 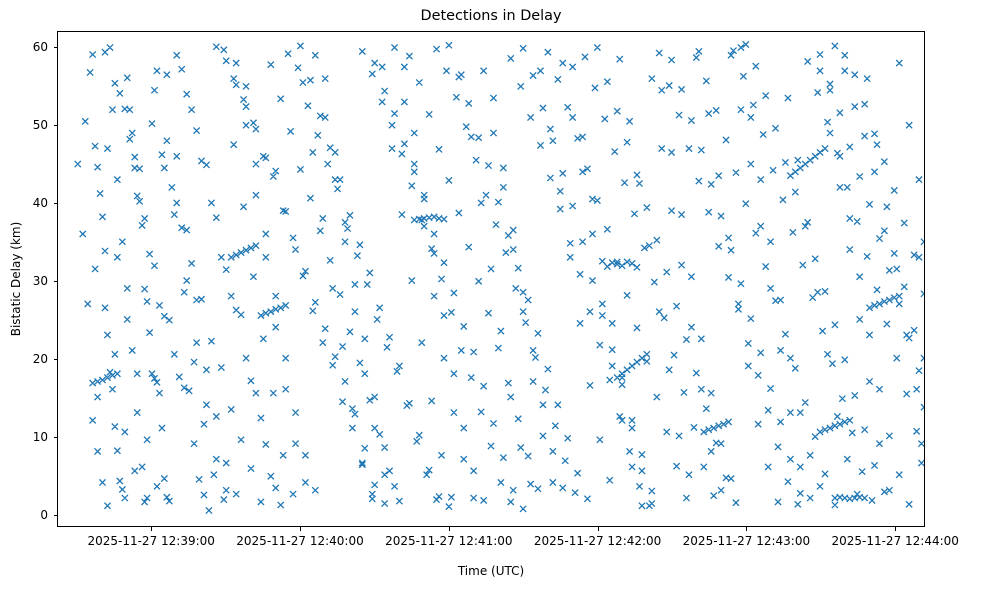 What do you see at coordinates (895, 541) in the screenshot?
I see `x-tick-label: 2025-11-27 12:44:00` at bounding box center [895, 541].